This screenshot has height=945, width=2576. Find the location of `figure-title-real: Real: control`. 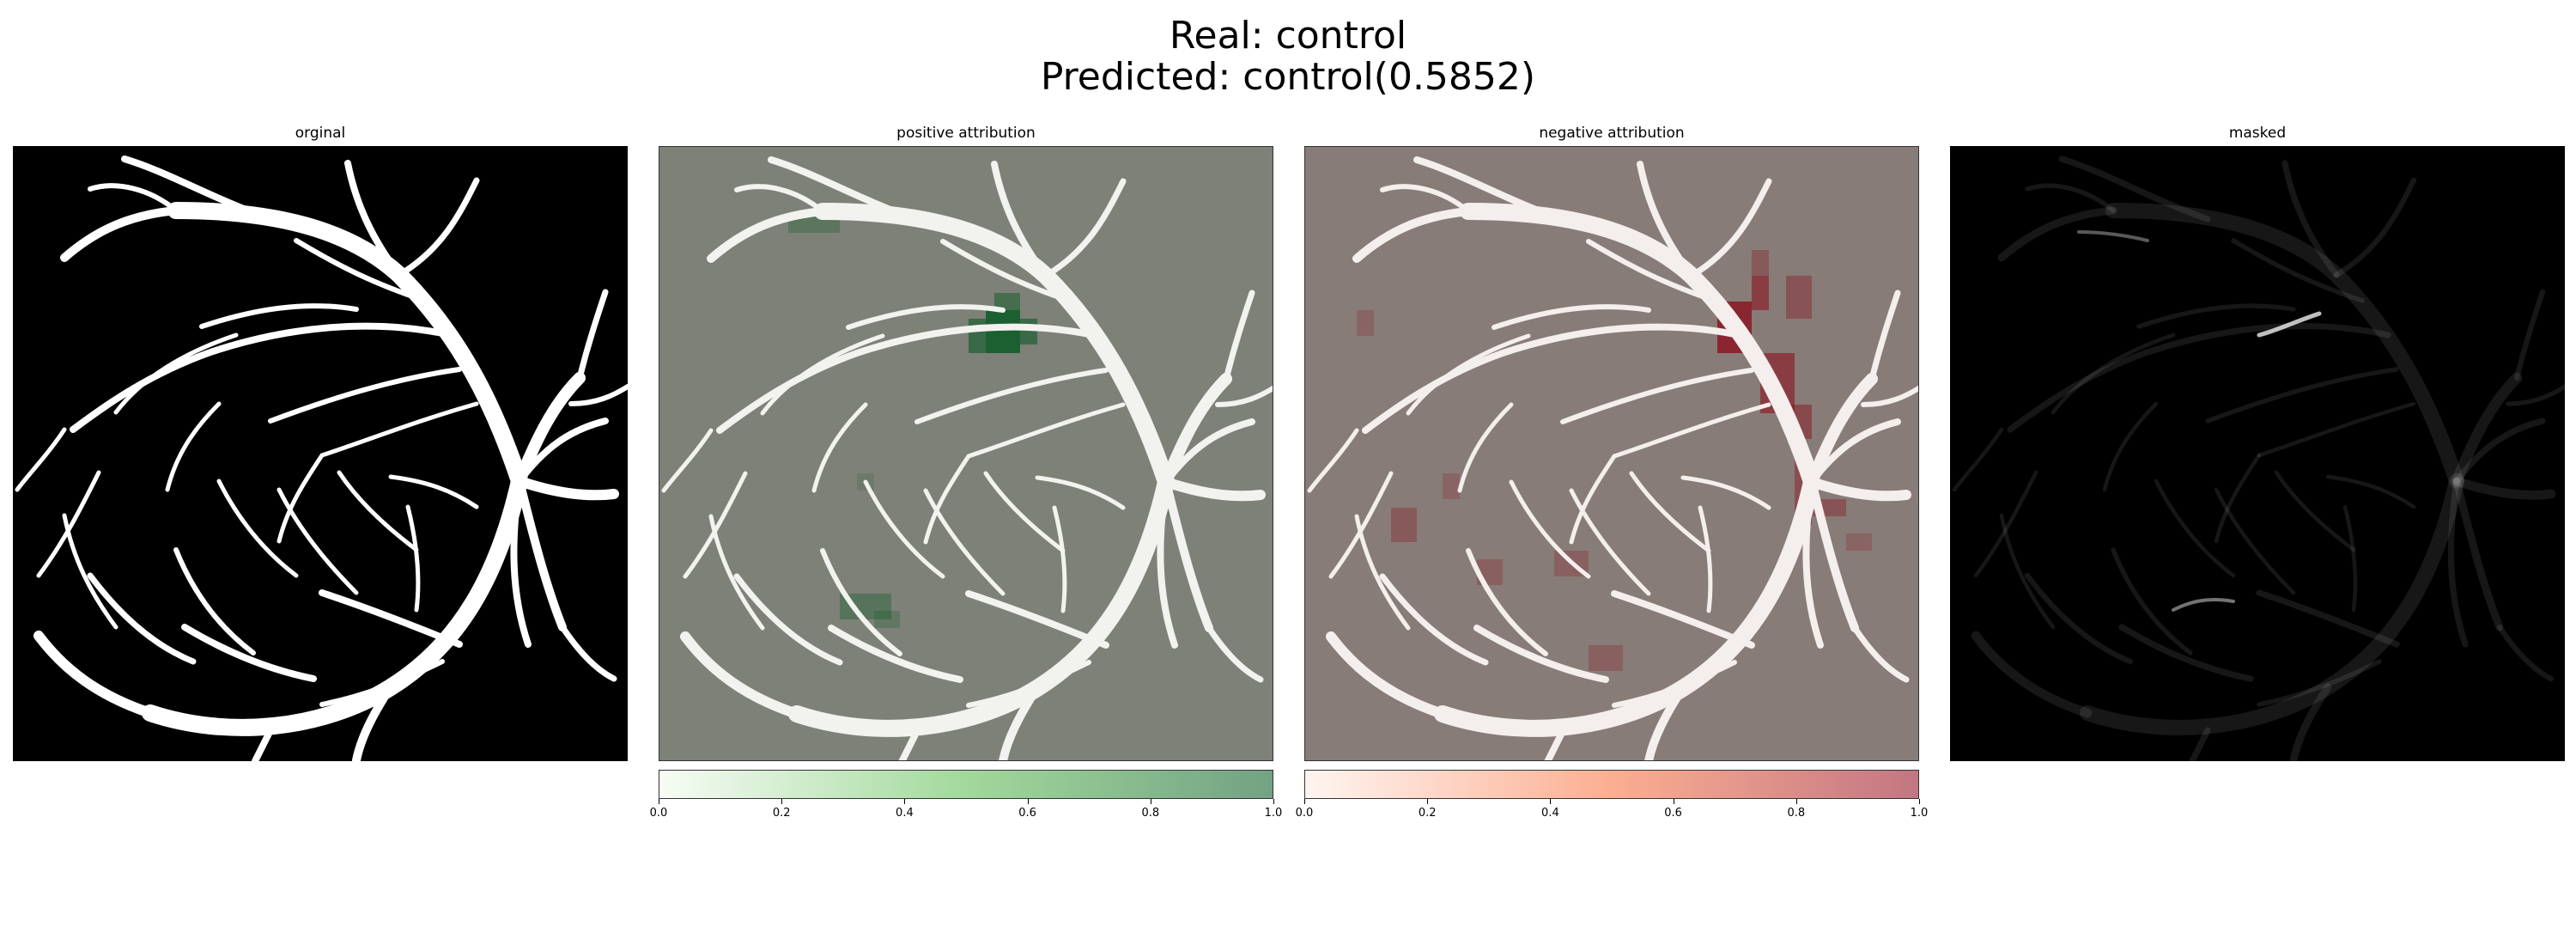

figure-title-real: Real: control is located at coordinates (1288, 36).